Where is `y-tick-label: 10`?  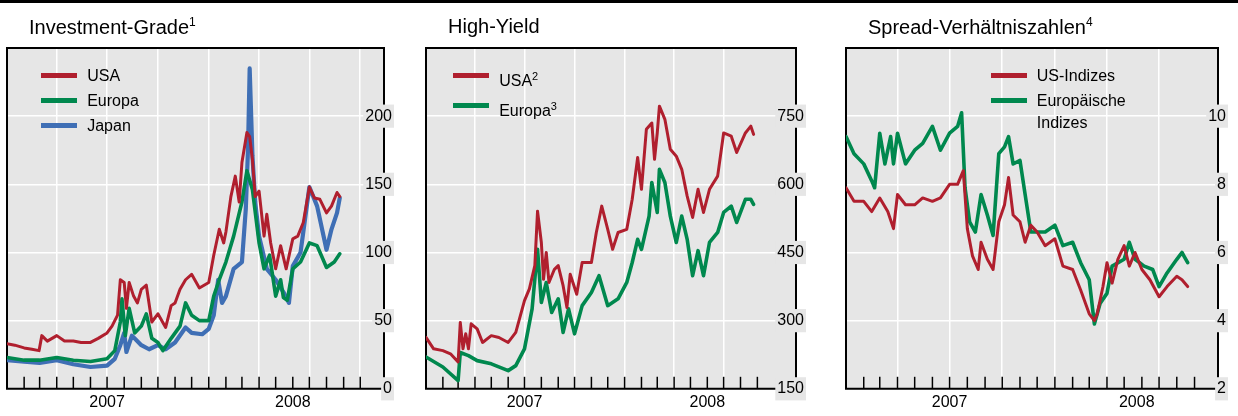 y-tick-label: 10 is located at coordinates (1217, 115).